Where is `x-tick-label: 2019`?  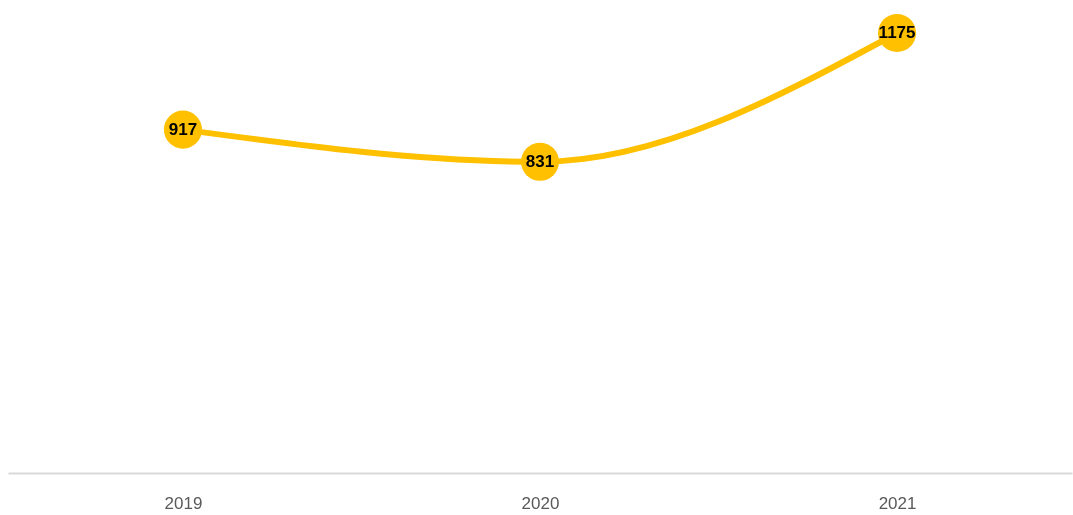 x-tick-label: 2019 is located at coordinates (183, 503).